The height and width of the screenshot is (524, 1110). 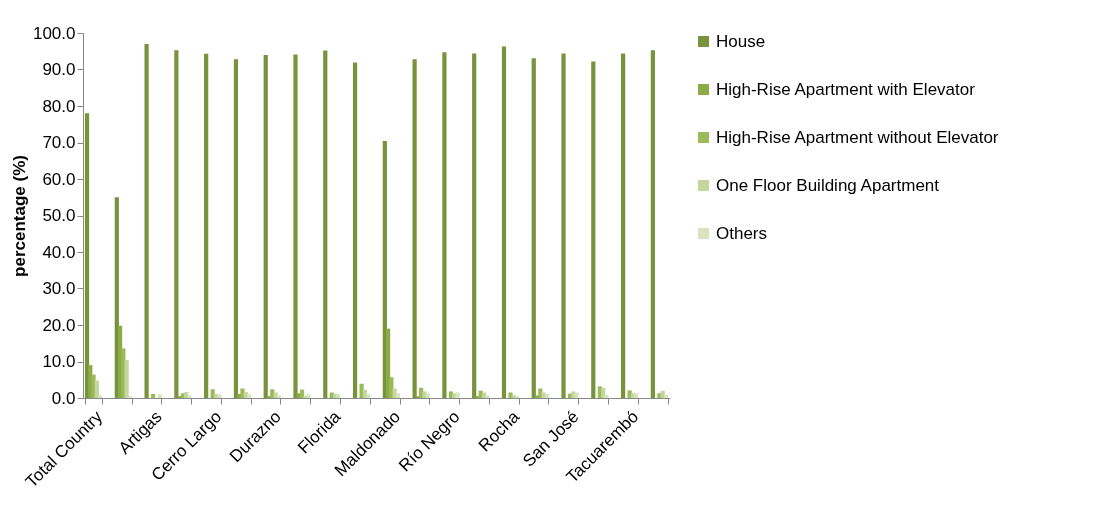 I want to click on y-tick-label: 10.0, so click(x=59, y=361).